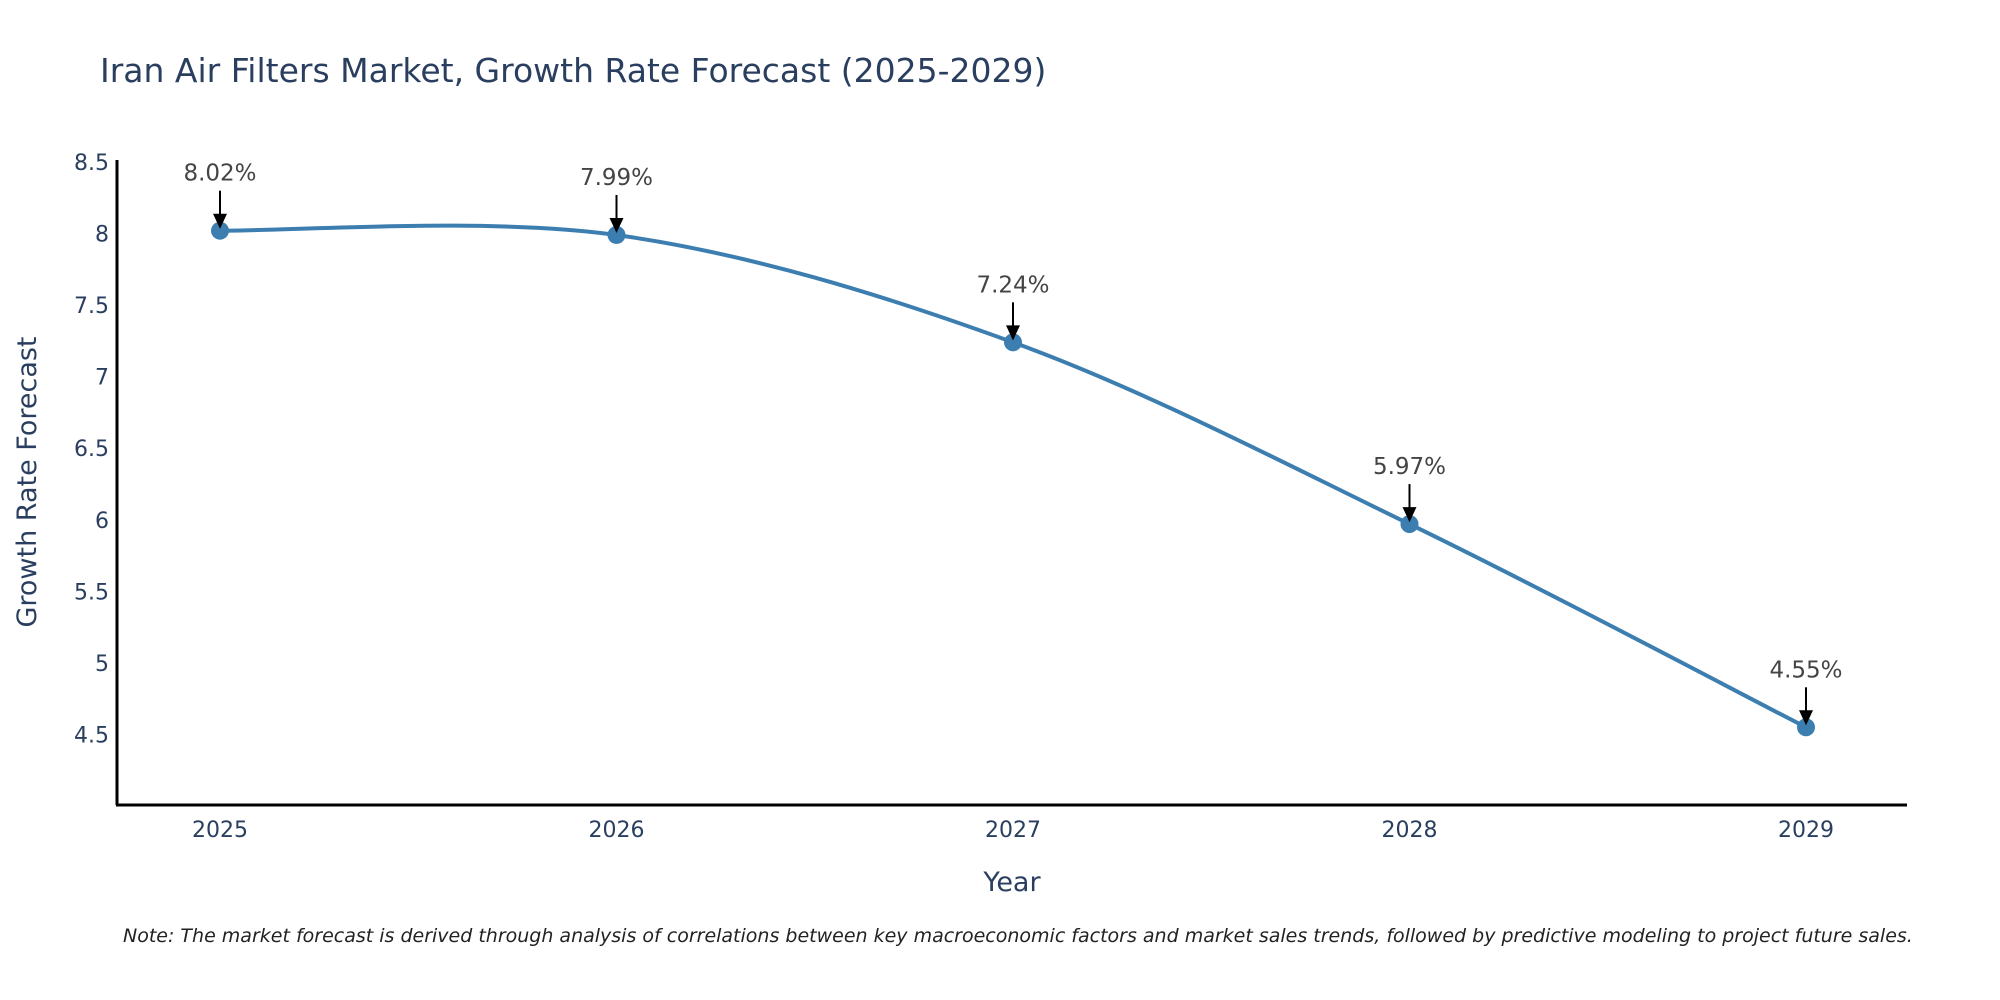 The image size is (2000, 1000). Describe the element at coordinates (1410, 830) in the screenshot. I see `x-tick-label: 2028` at that location.